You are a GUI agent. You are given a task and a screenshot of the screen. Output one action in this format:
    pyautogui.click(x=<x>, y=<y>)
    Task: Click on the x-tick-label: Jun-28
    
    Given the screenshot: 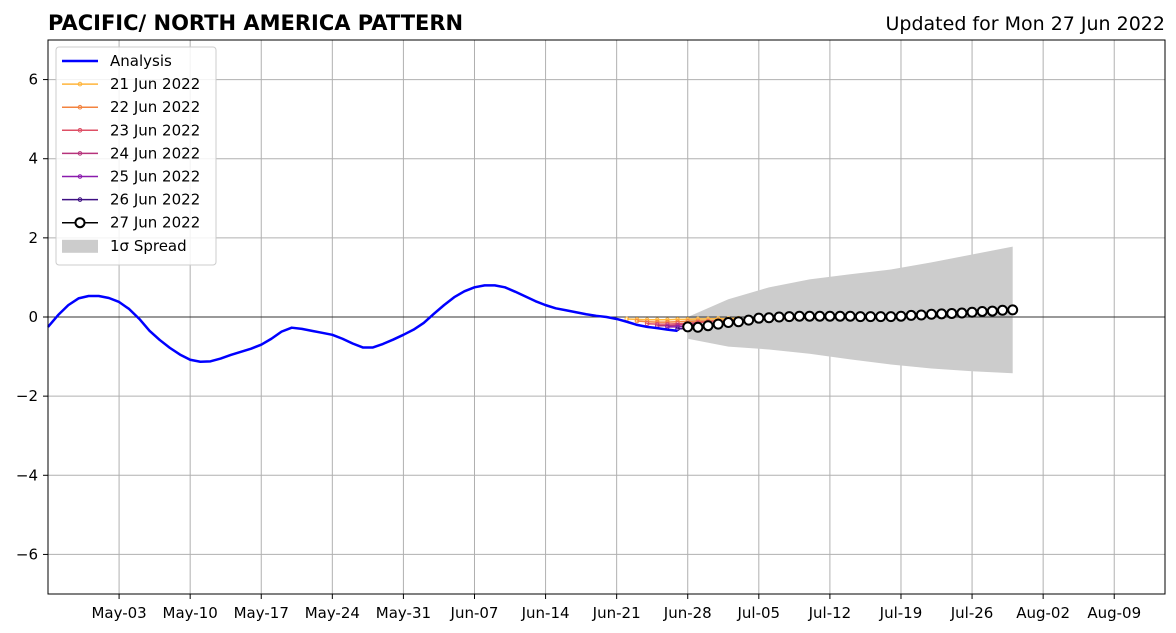 What is the action you would take?
    pyautogui.click(x=687, y=613)
    